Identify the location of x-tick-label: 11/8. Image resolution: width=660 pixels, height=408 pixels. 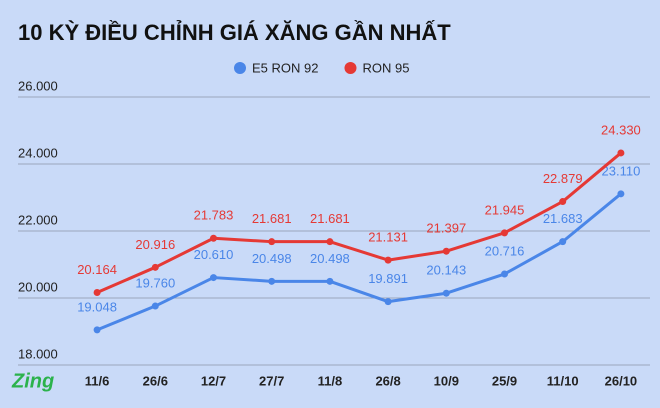
(330, 380).